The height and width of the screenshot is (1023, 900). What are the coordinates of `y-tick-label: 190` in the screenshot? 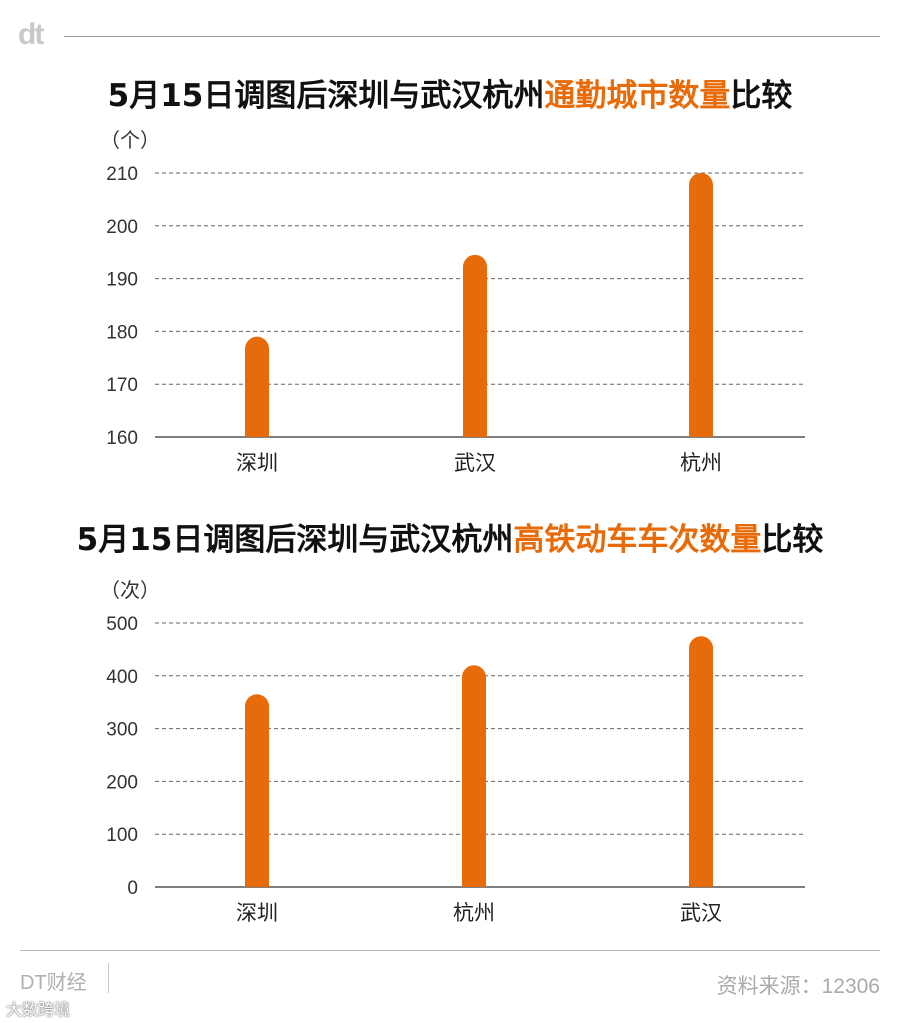 It's located at (122, 280).